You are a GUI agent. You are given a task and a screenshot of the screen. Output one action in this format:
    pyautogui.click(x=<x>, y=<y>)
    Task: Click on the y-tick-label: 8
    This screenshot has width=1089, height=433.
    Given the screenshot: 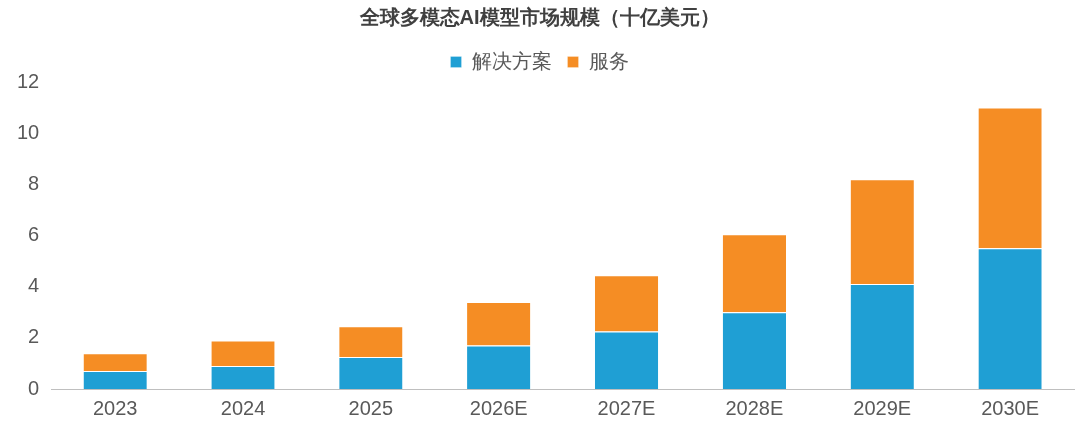 What is the action you would take?
    pyautogui.click(x=34, y=182)
    